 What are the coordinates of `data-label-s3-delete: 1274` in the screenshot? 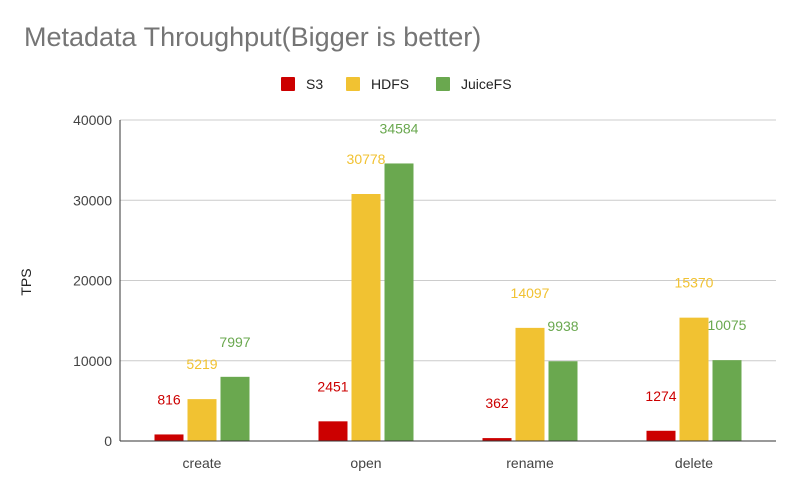 It's located at (660, 396).